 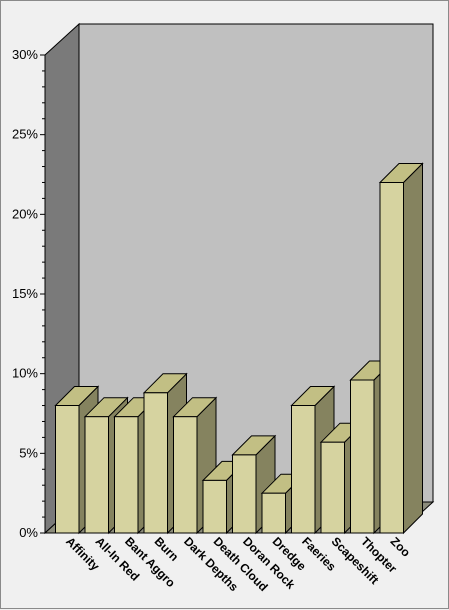 What do you see at coordinates (28, 532) in the screenshot?
I see `y-tick-label: 0%` at bounding box center [28, 532].